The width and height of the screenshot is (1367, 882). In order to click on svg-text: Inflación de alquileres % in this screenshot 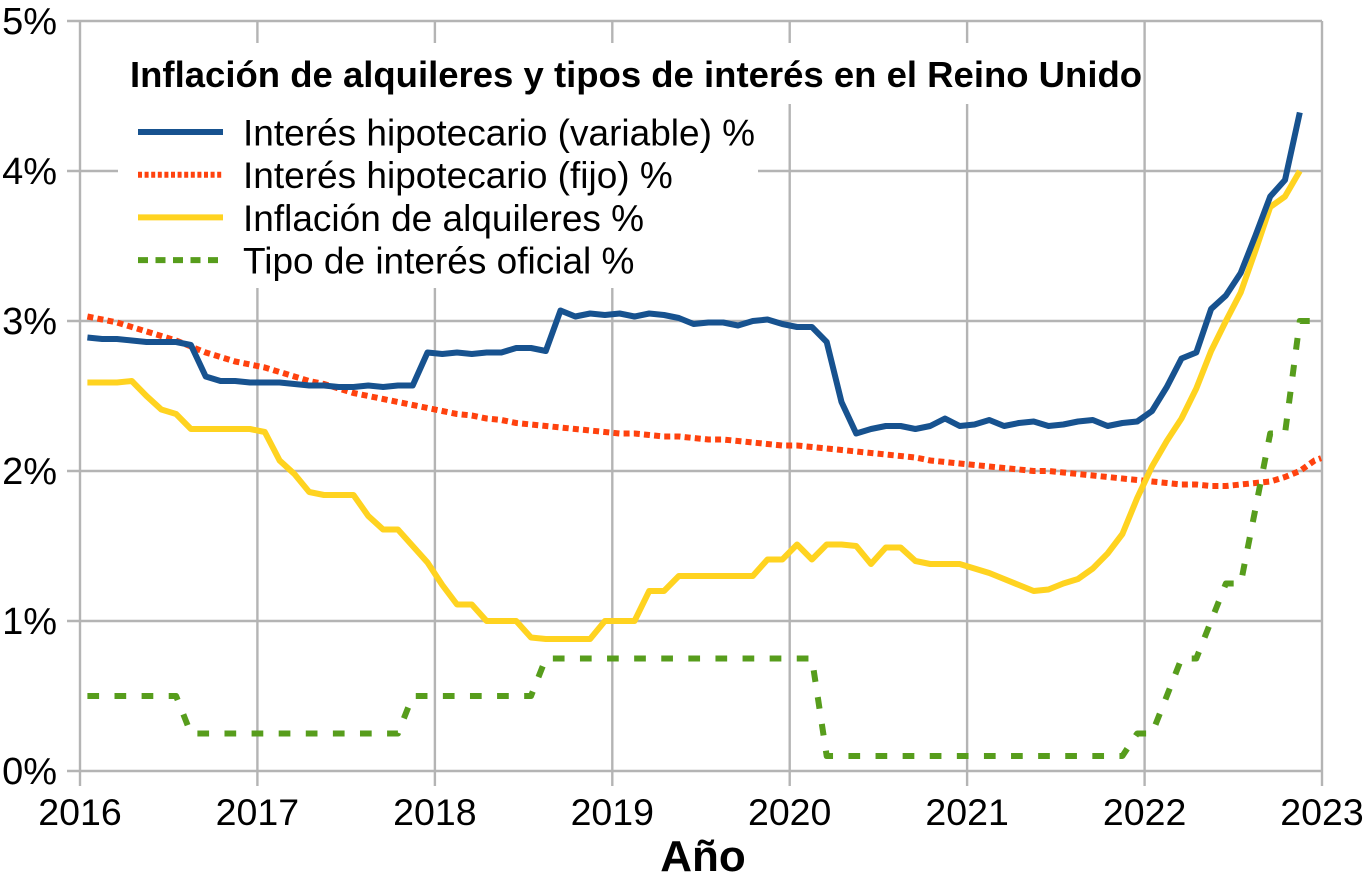, I will do `click(443, 218)`.